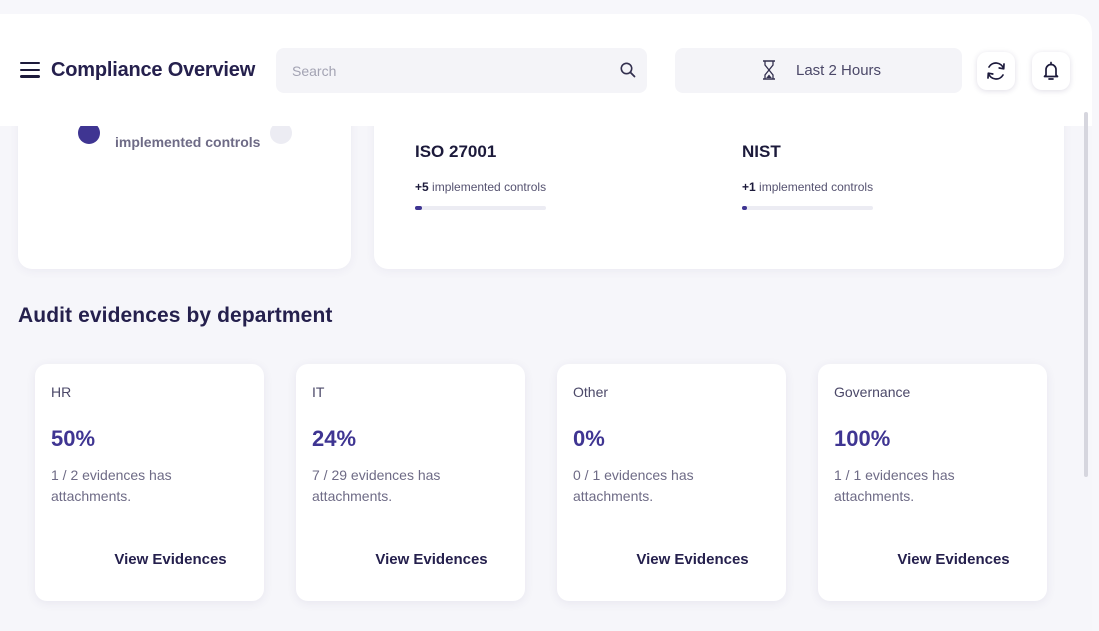 Image resolution: width=1099 pixels, height=631 pixels. Describe the element at coordinates (73, 438) in the screenshot. I see `department-percent: 50%` at that location.